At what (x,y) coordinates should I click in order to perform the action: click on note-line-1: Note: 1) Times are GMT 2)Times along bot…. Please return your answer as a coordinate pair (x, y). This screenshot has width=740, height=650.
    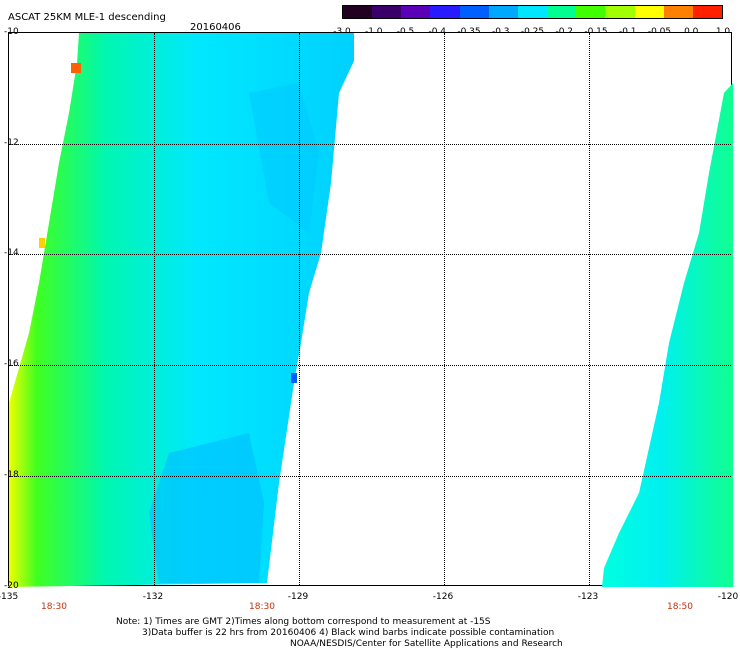
    Looking at the image, I should click on (303, 622).